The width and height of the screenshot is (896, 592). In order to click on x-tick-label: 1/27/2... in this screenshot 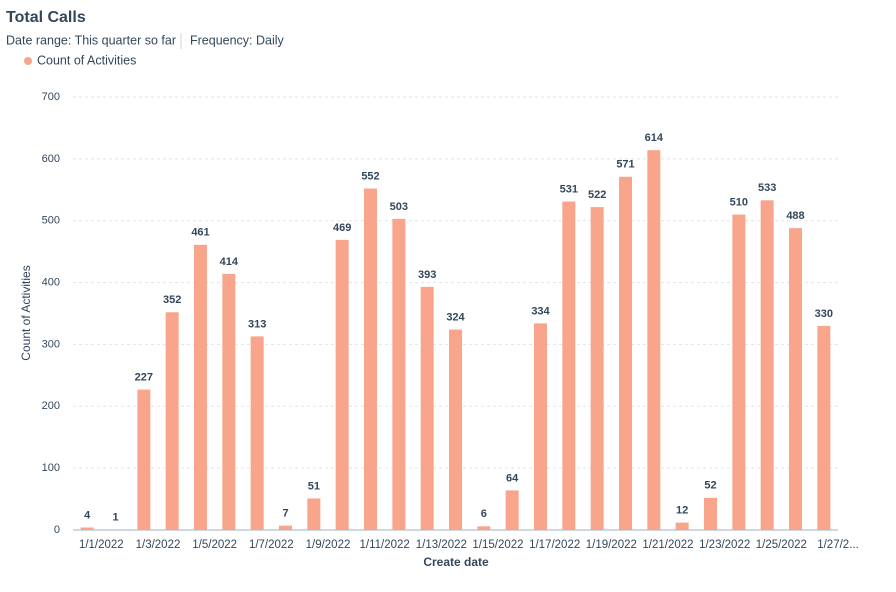, I will do `click(838, 545)`.